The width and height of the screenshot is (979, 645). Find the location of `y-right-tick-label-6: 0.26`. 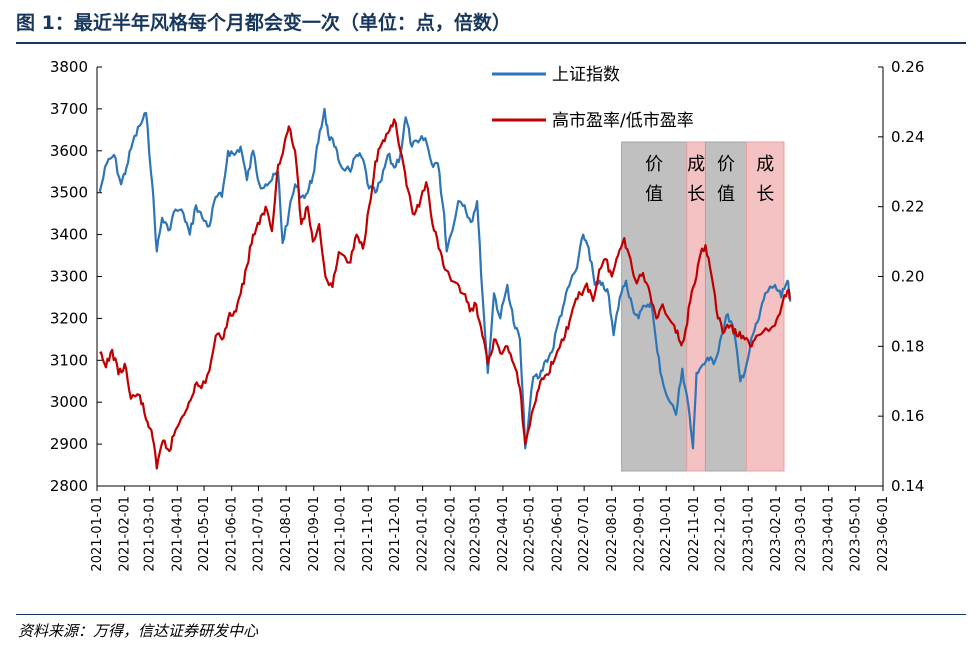

y-right-tick-label-6: 0.26 is located at coordinates (907, 67).